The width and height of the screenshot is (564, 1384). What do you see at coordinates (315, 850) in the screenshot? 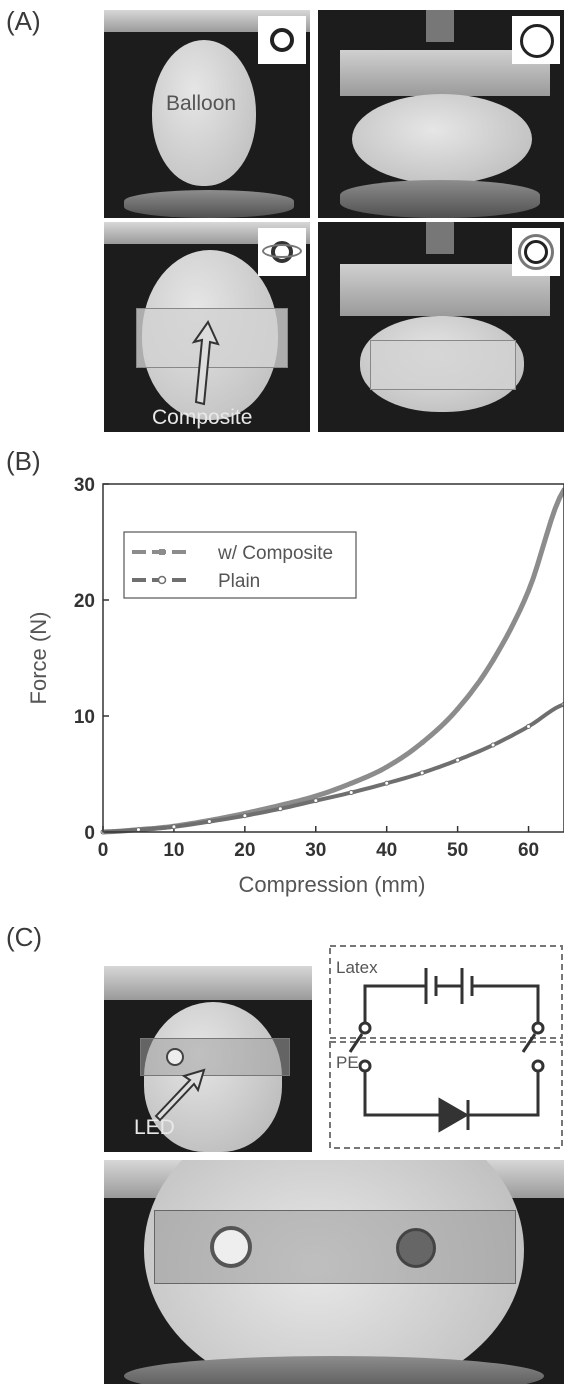
I see `x-tick-label: 30` at bounding box center [315, 850].